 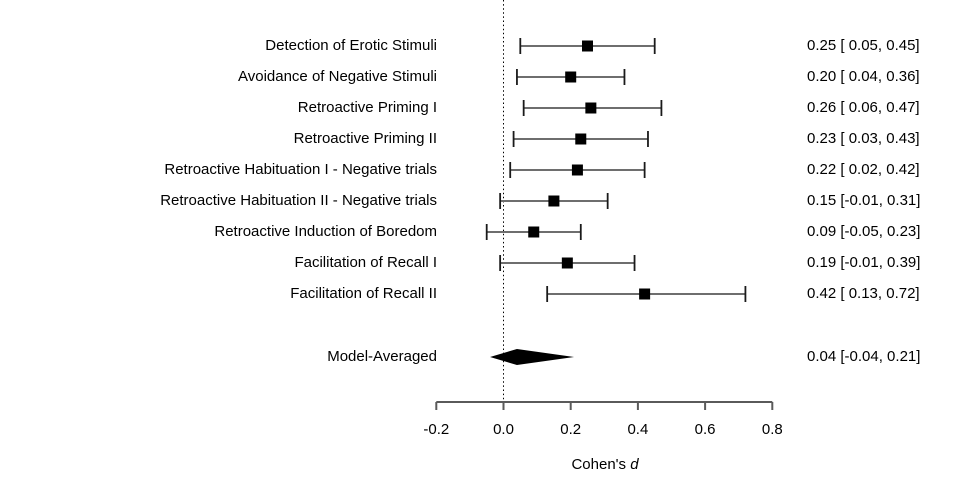 What do you see at coordinates (601, 464) in the screenshot?
I see `x-axis-title-text: Cohen's` at bounding box center [601, 464].